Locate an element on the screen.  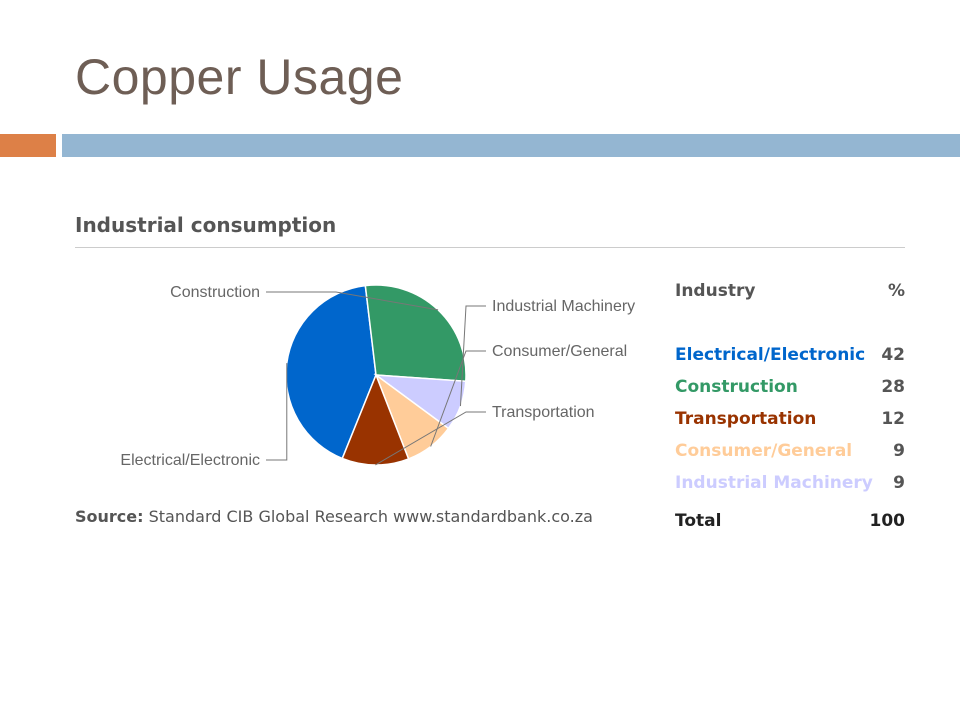
table-row: Construction 28 is located at coordinates (790, 387).